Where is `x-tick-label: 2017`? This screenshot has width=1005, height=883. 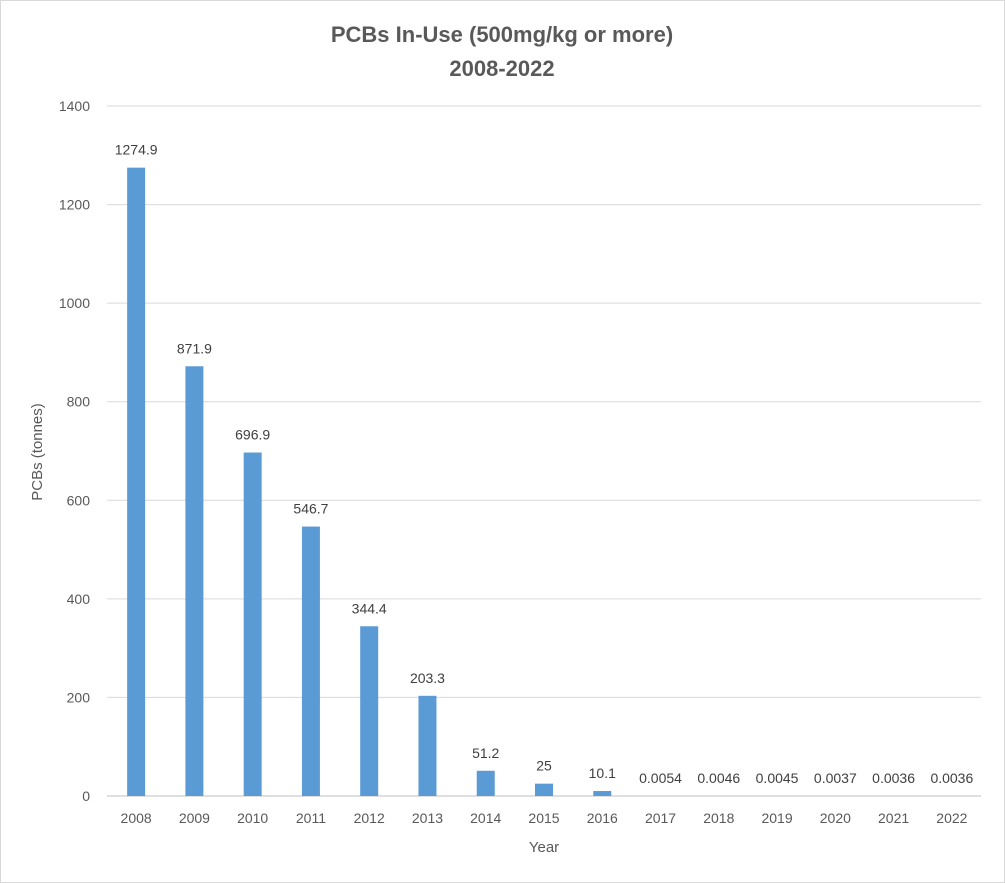
x-tick-label: 2017 is located at coordinates (660, 818).